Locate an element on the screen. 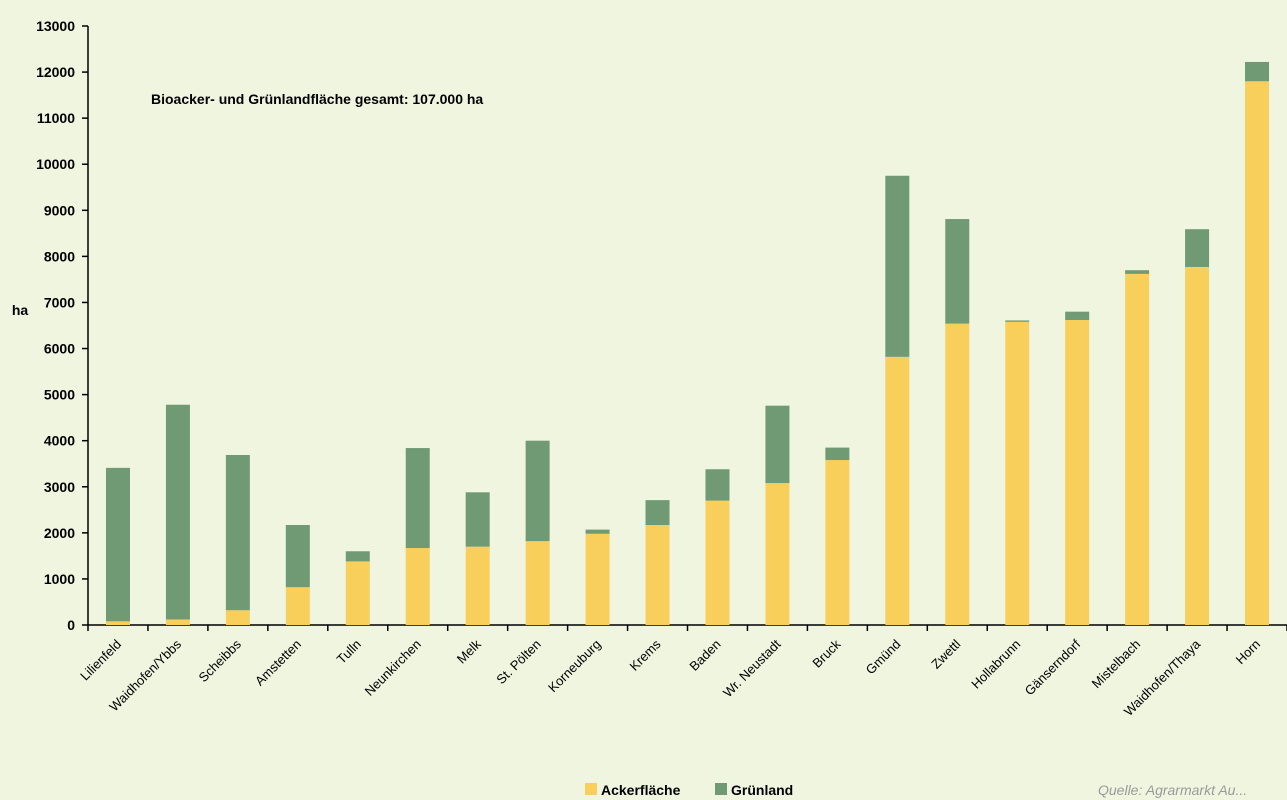 The image size is (1287, 800). x-tick-label-melk: Melk is located at coordinates (469, 651).